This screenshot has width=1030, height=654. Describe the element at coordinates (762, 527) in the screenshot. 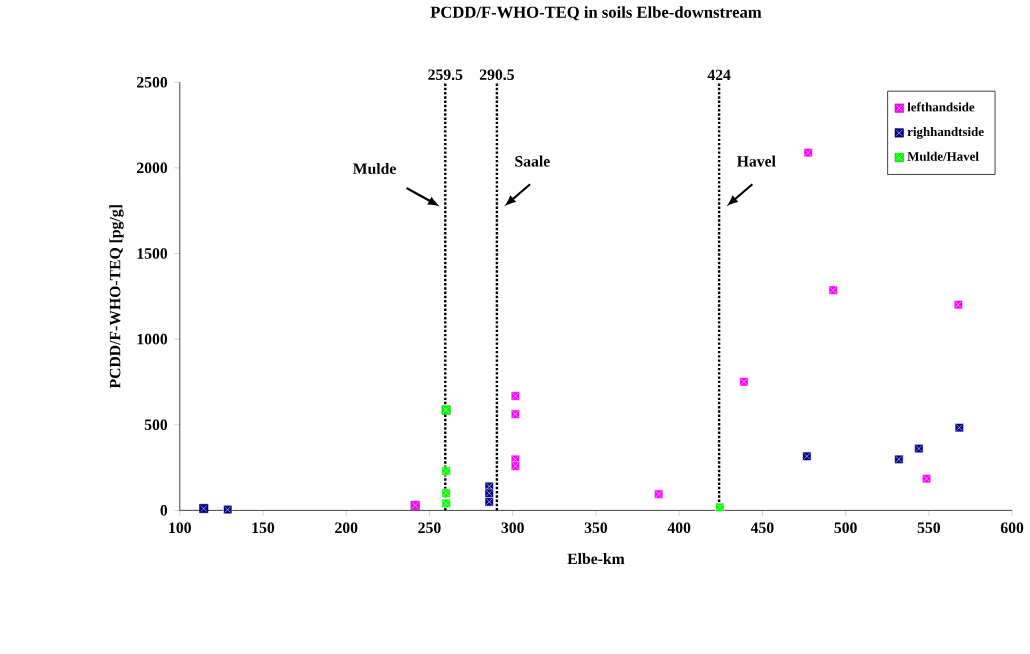

I see `x-tick-label: 450` at that location.